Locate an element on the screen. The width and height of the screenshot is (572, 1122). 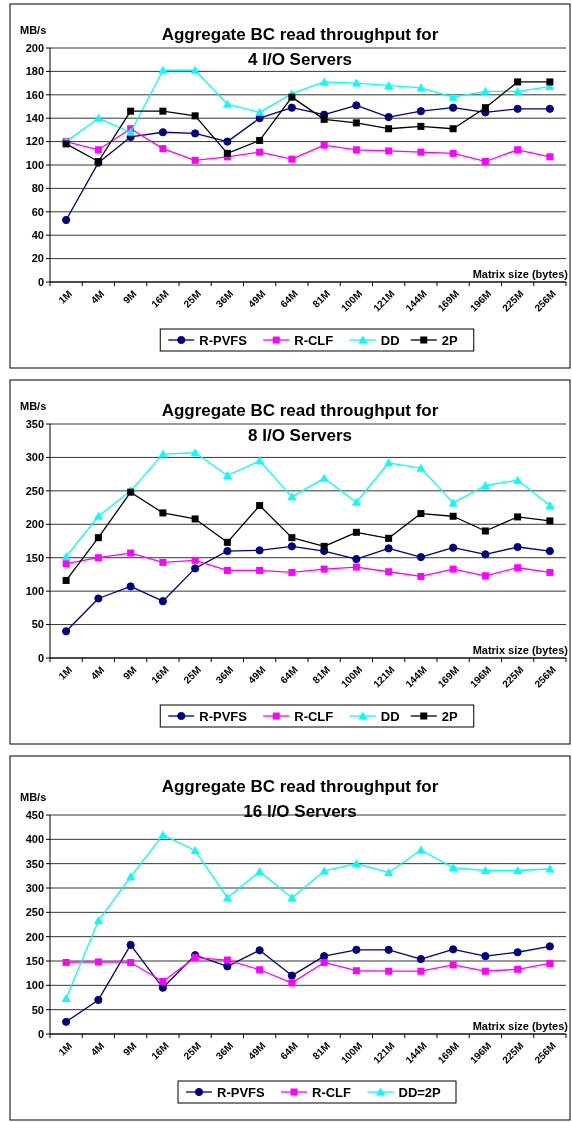
y-tick-label: 450 is located at coordinates (34, 814).